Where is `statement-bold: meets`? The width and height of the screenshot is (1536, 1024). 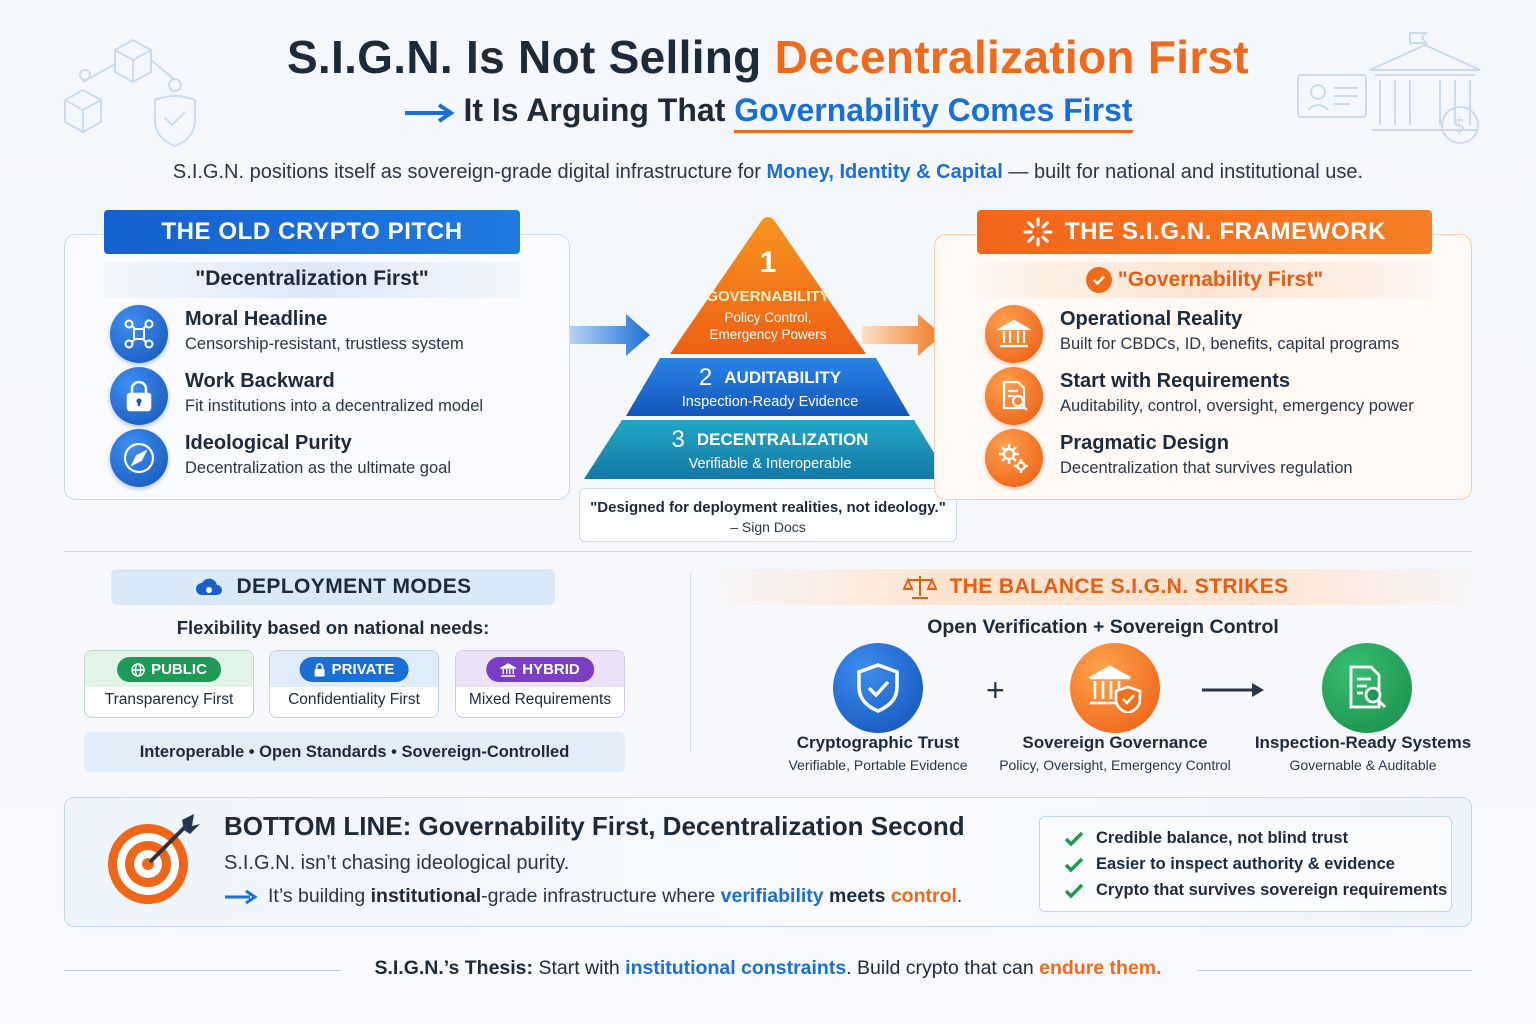
statement-bold: meets is located at coordinates (857, 896).